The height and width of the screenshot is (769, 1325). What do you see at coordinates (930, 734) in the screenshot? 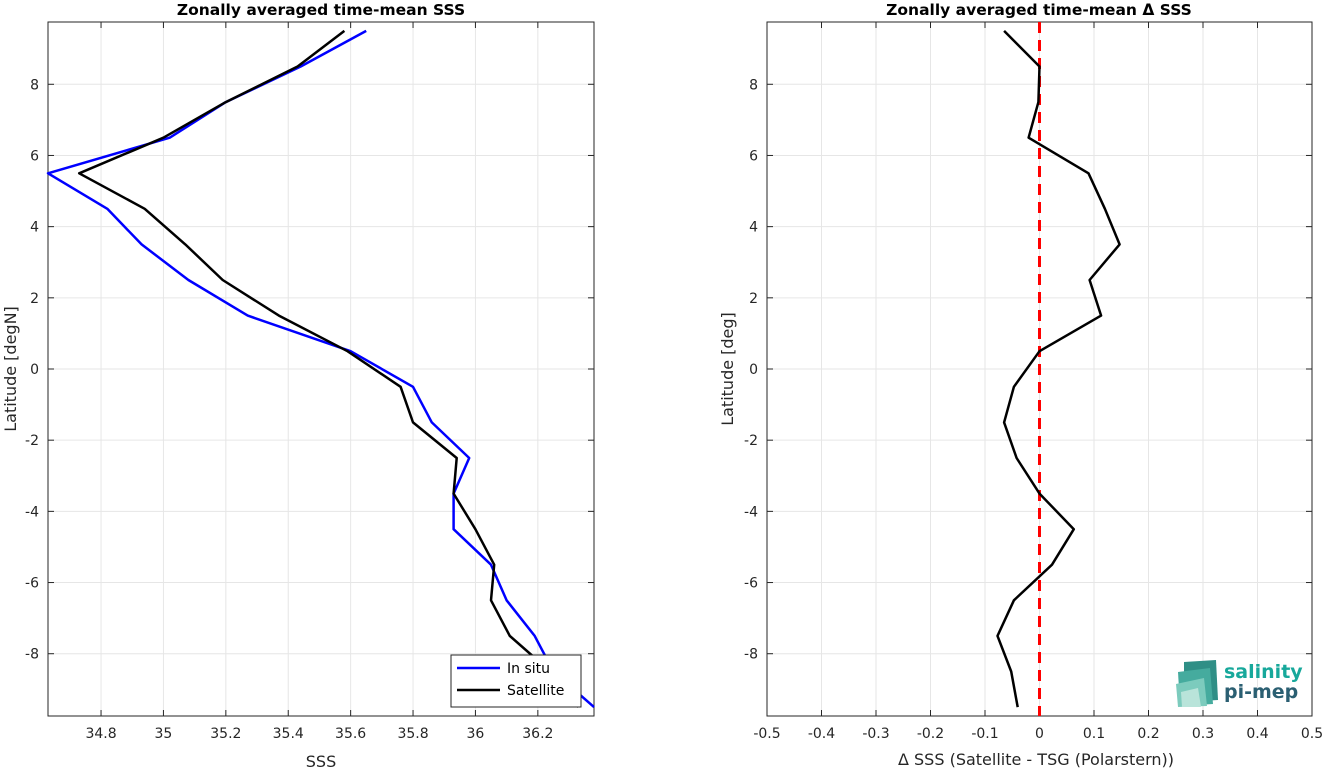
I see `x-tick-label: -0.2` at bounding box center [930, 734].